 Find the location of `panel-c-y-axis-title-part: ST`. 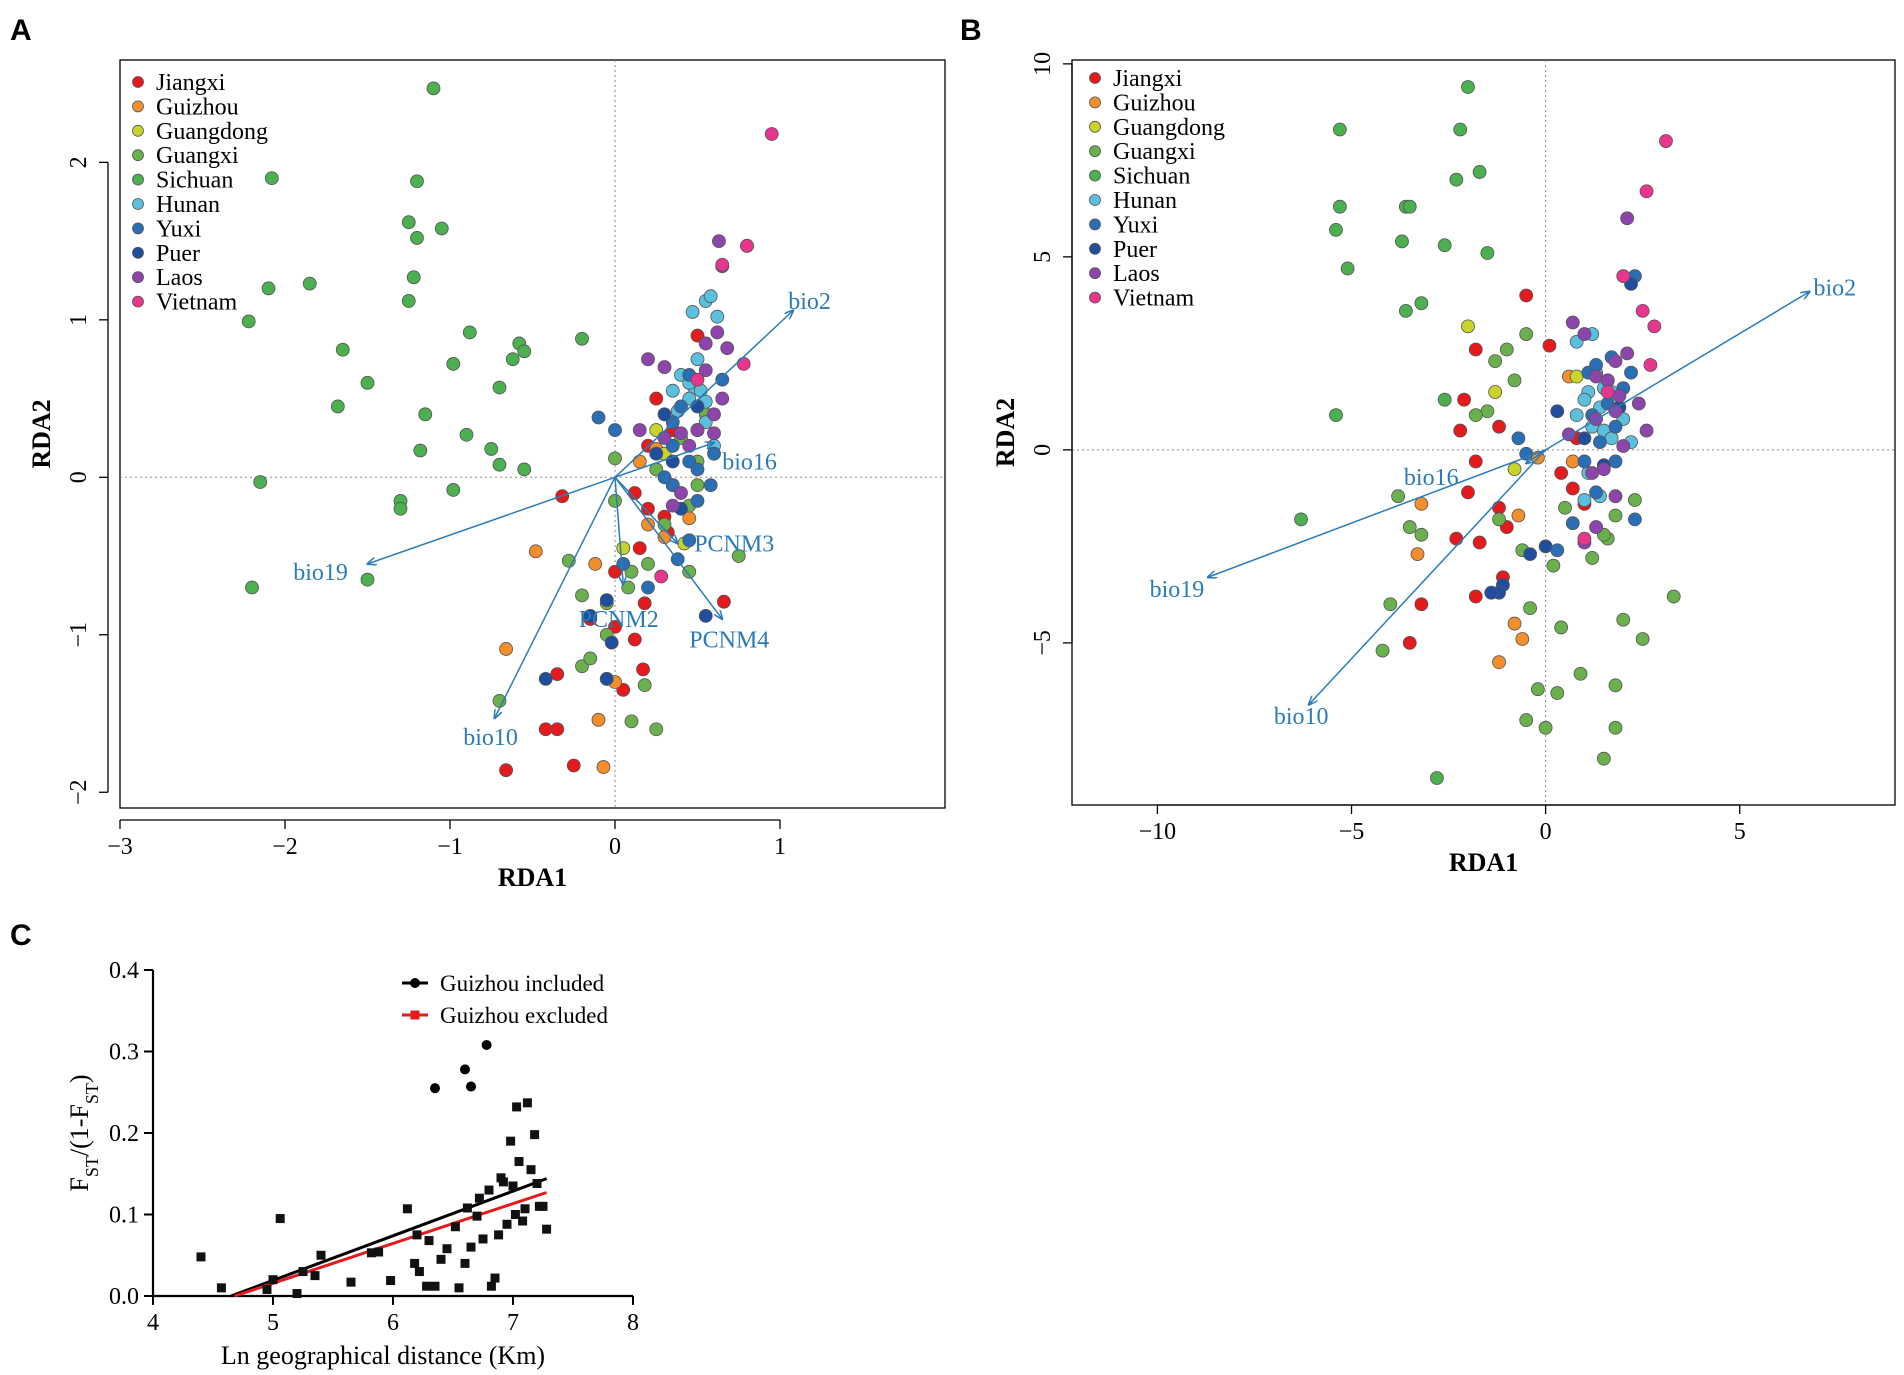

panel-c-y-axis-title-part: ST is located at coordinates (92, 1166).